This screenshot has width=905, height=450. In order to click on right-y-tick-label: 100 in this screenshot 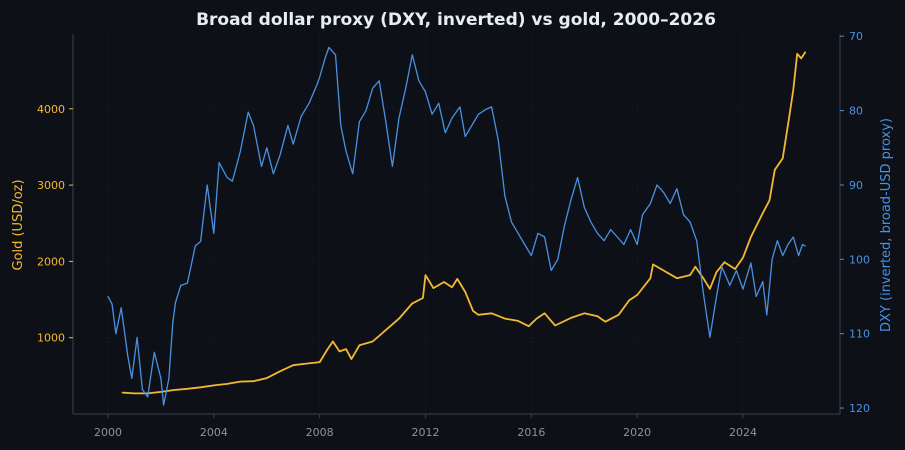, I will do `click(859, 259)`.